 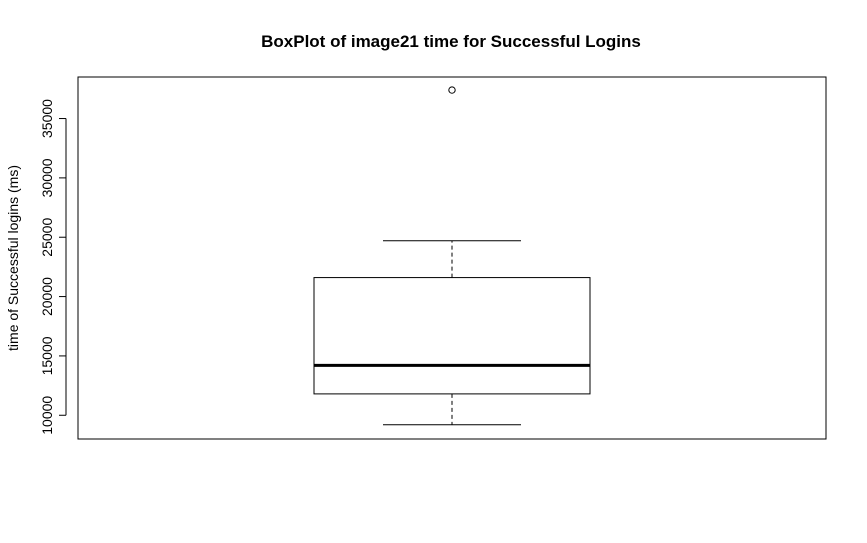 What do you see at coordinates (47, 415) in the screenshot?
I see `y-tick-label: 10000` at bounding box center [47, 415].